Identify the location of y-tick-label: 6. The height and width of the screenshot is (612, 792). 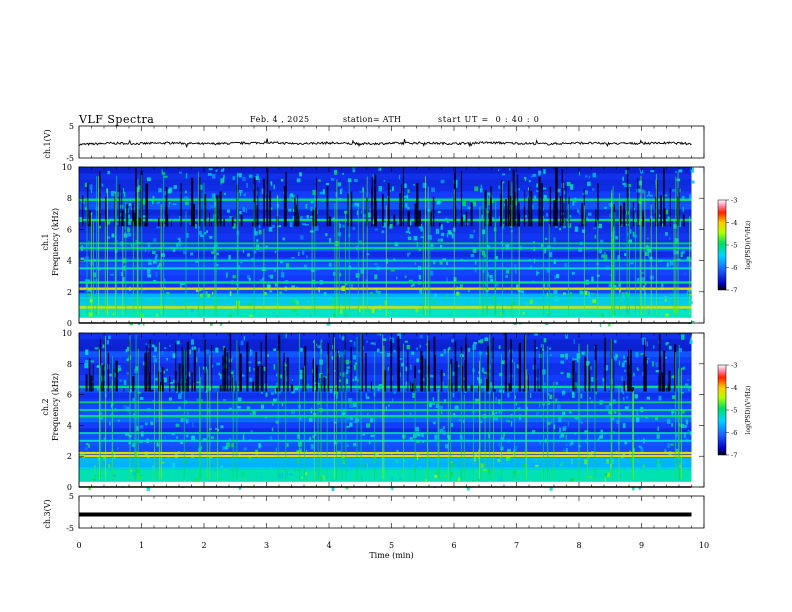
(69, 229).